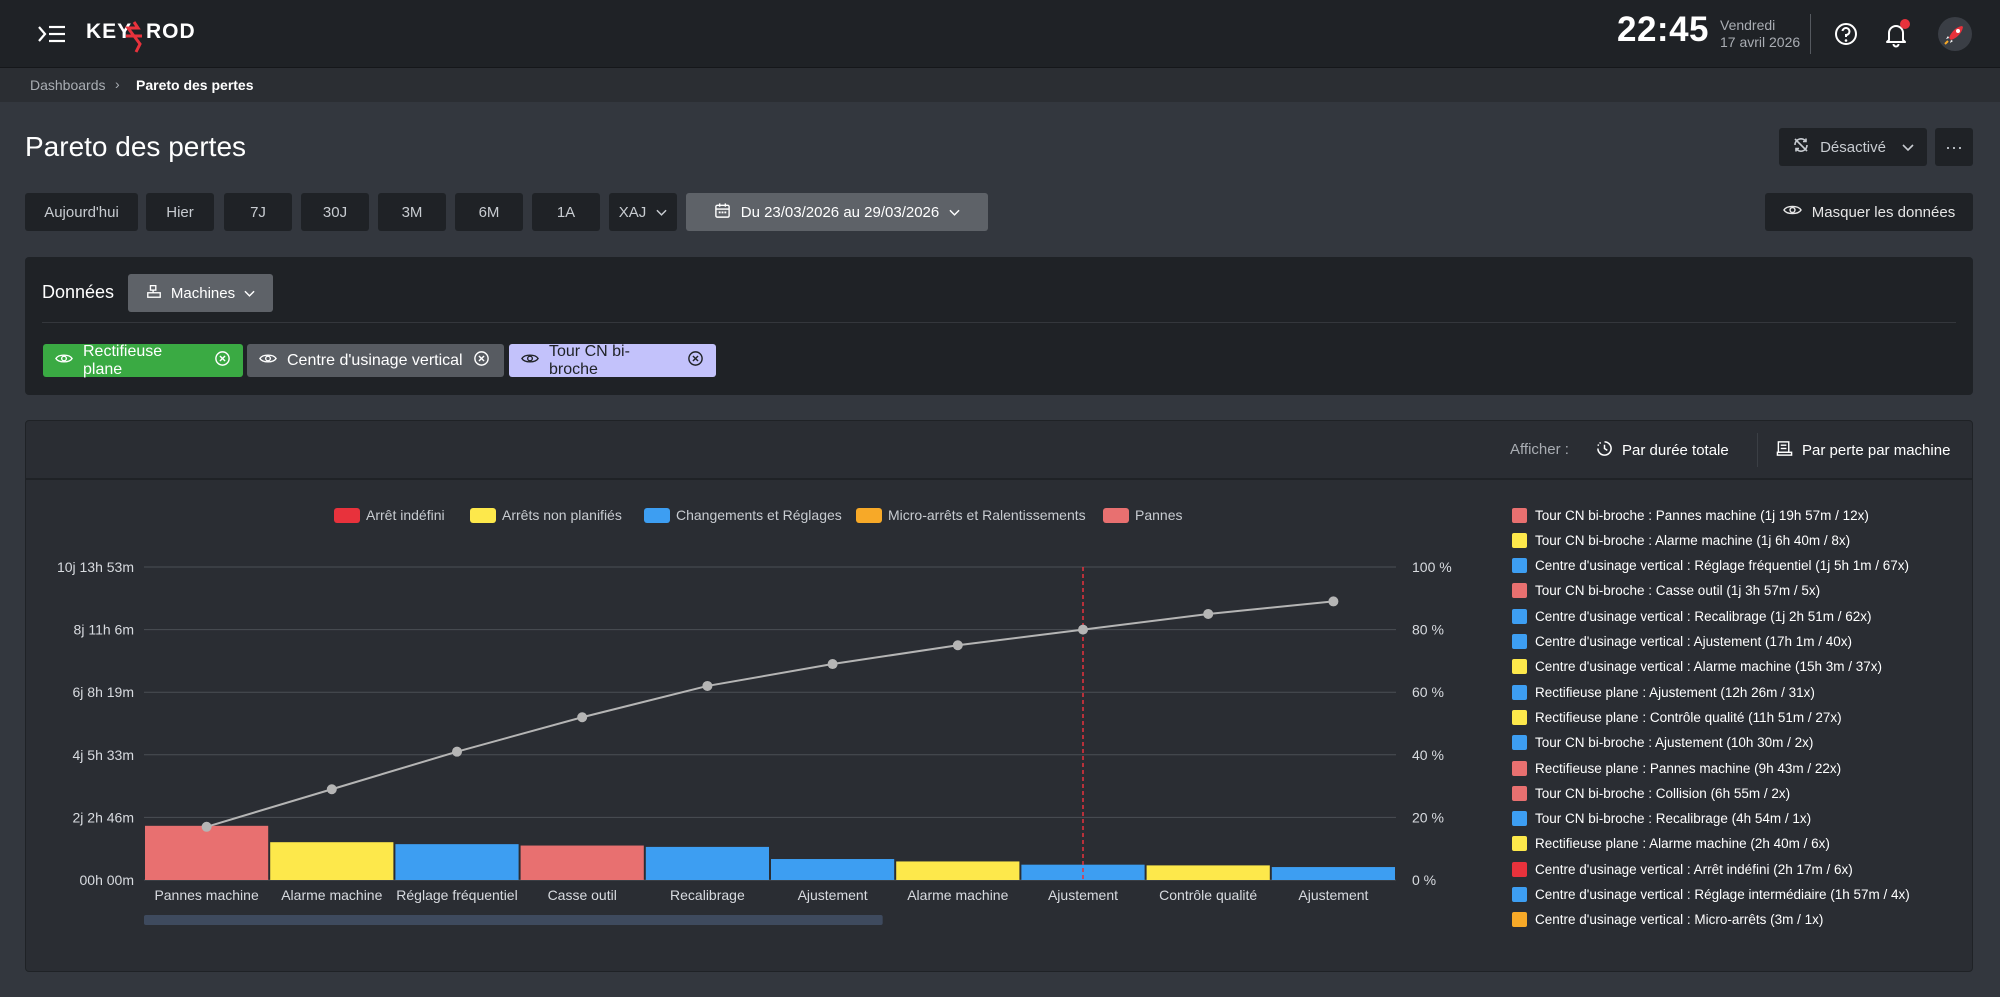  Describe the element at coordinates (707, 895) in the screenshot. I see `x-axis-tick-label: Recalibrage` at that location.